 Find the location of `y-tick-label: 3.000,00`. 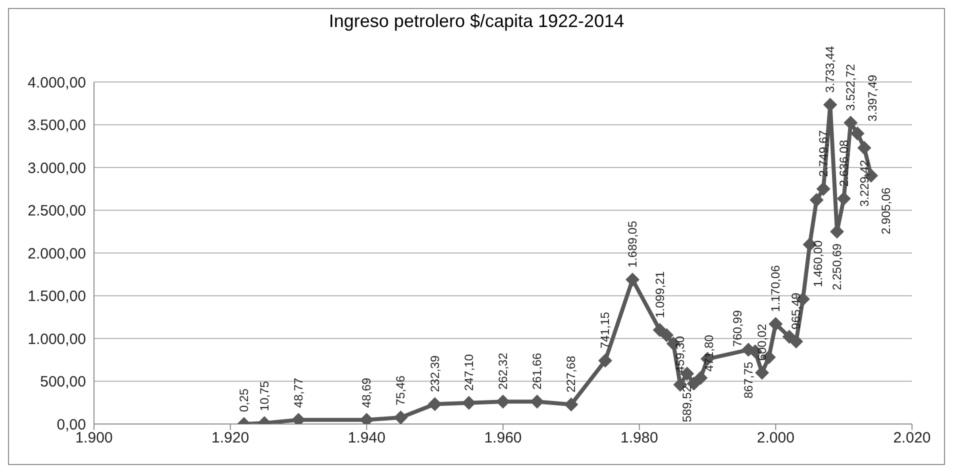

y-tick-label: 3.000,00 is located at coordinates (57, 168).